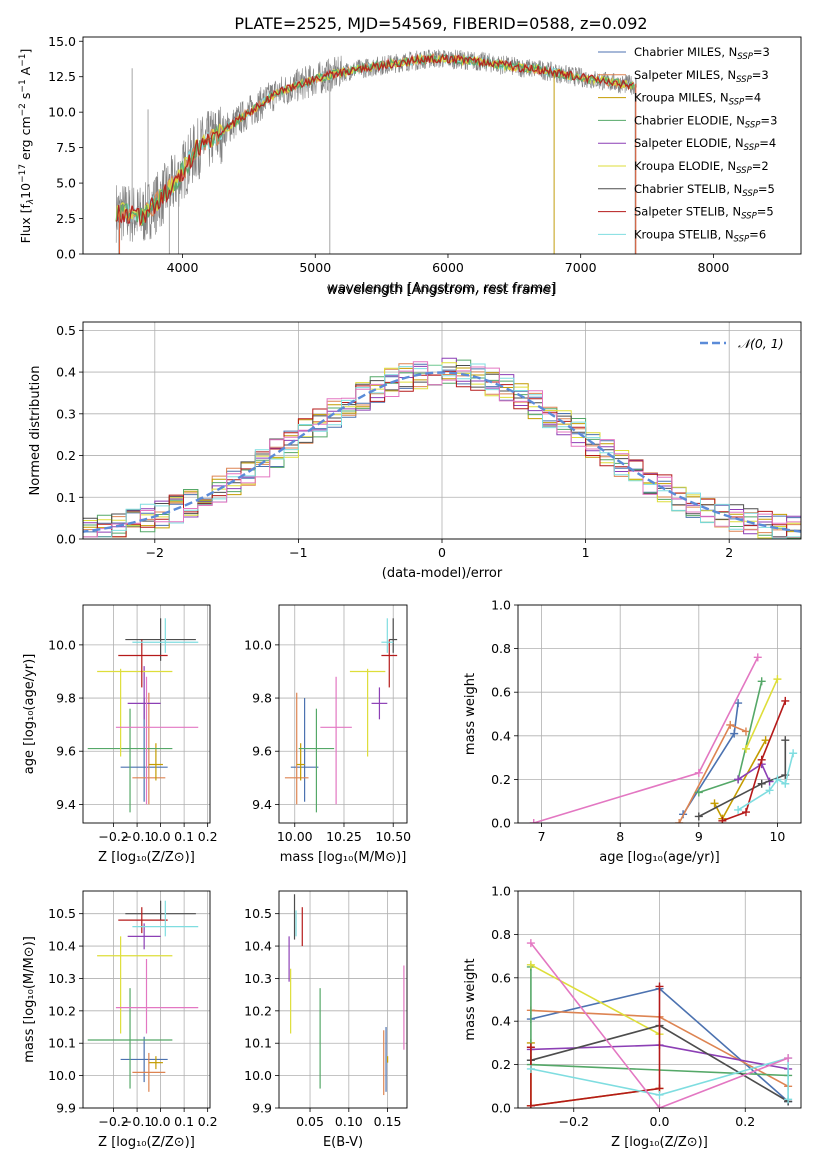  I want to click on y-tick-label: 12.5, so click(62, 76).